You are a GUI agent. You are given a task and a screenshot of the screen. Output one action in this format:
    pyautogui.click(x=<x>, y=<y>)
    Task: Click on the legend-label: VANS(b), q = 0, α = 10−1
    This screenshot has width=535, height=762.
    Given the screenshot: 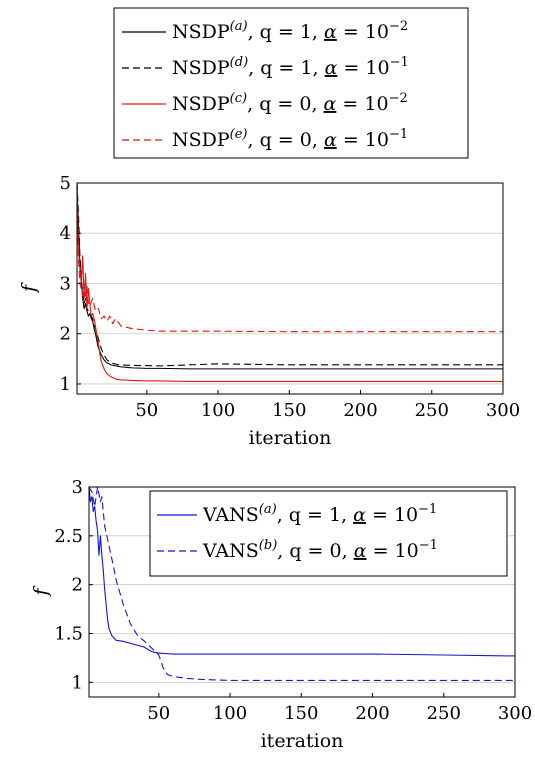 What is the action you would take?
    pyautogui.click(x=320, y=550)
    